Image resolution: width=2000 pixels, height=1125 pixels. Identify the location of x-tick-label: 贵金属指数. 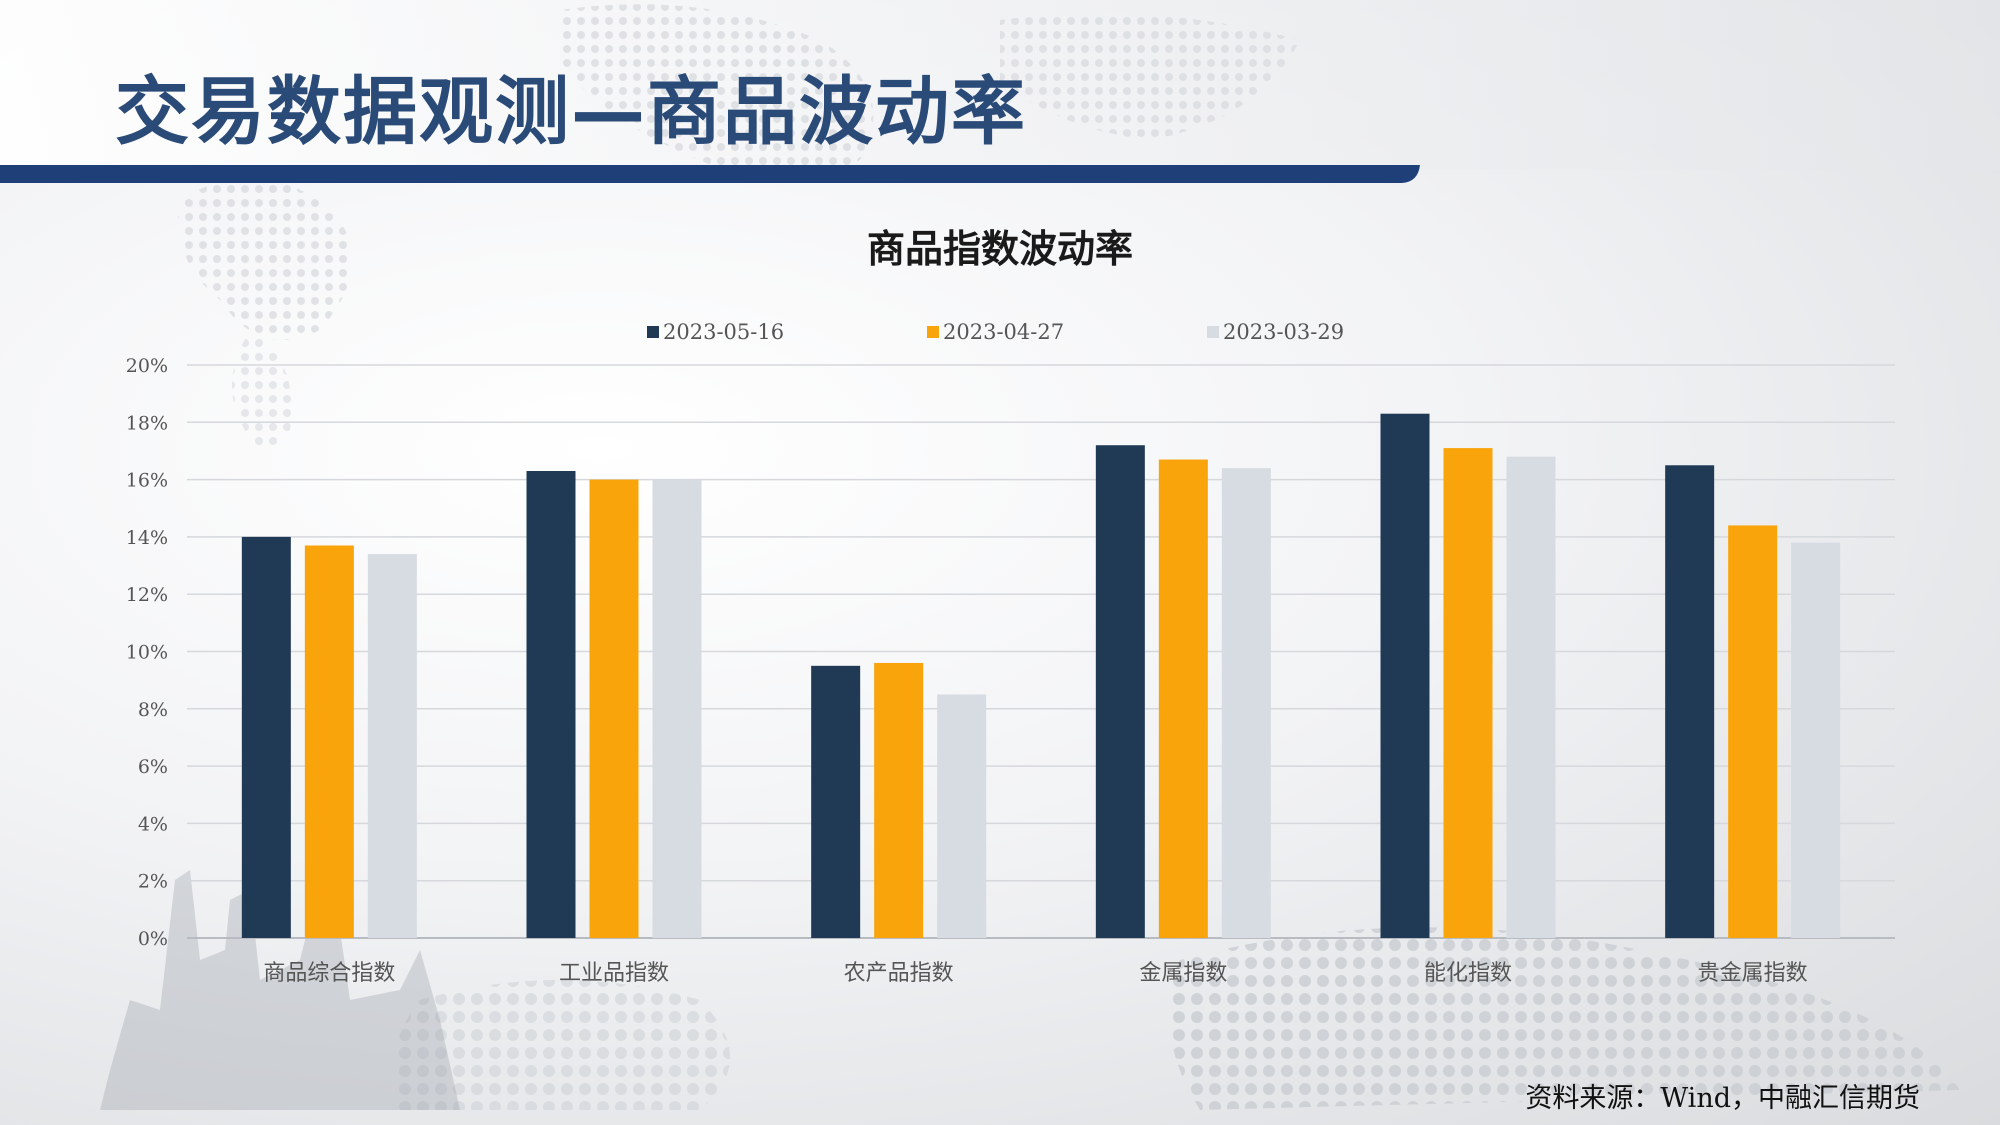
(1753, 973).